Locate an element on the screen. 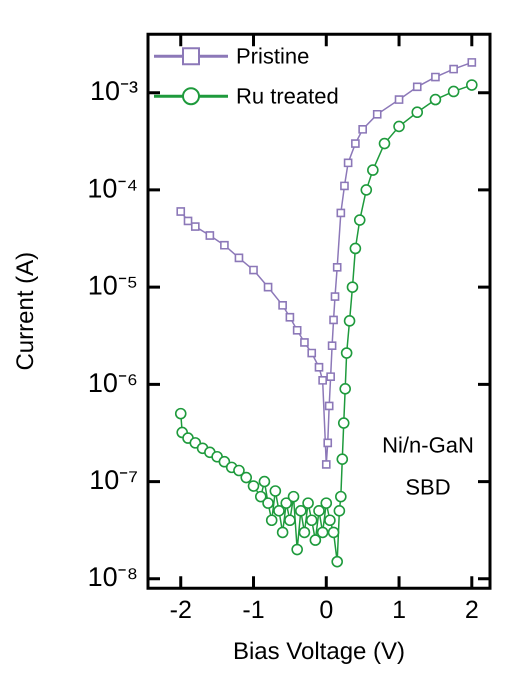 Image resolution: width=522 pixels, height=679 pixels. y-tick-label: 10⁻⁴ is located at coordinates (112, 188).